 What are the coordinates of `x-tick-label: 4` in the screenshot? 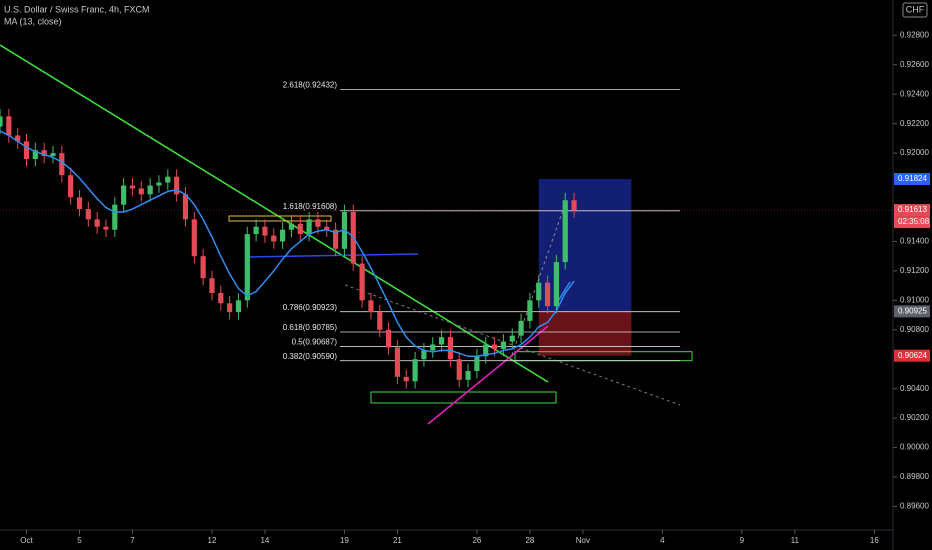 It's located at (662, 540).